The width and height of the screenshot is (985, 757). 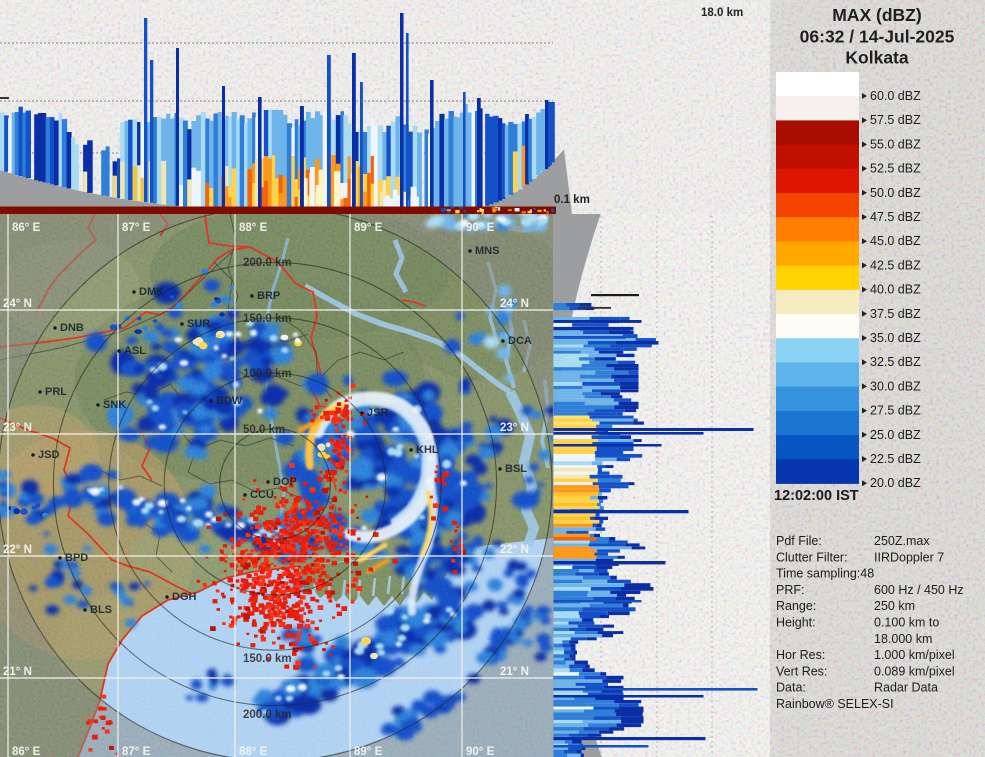 I want to click on svg-text: 55.0 dBZ, so click(x=895, y=144).